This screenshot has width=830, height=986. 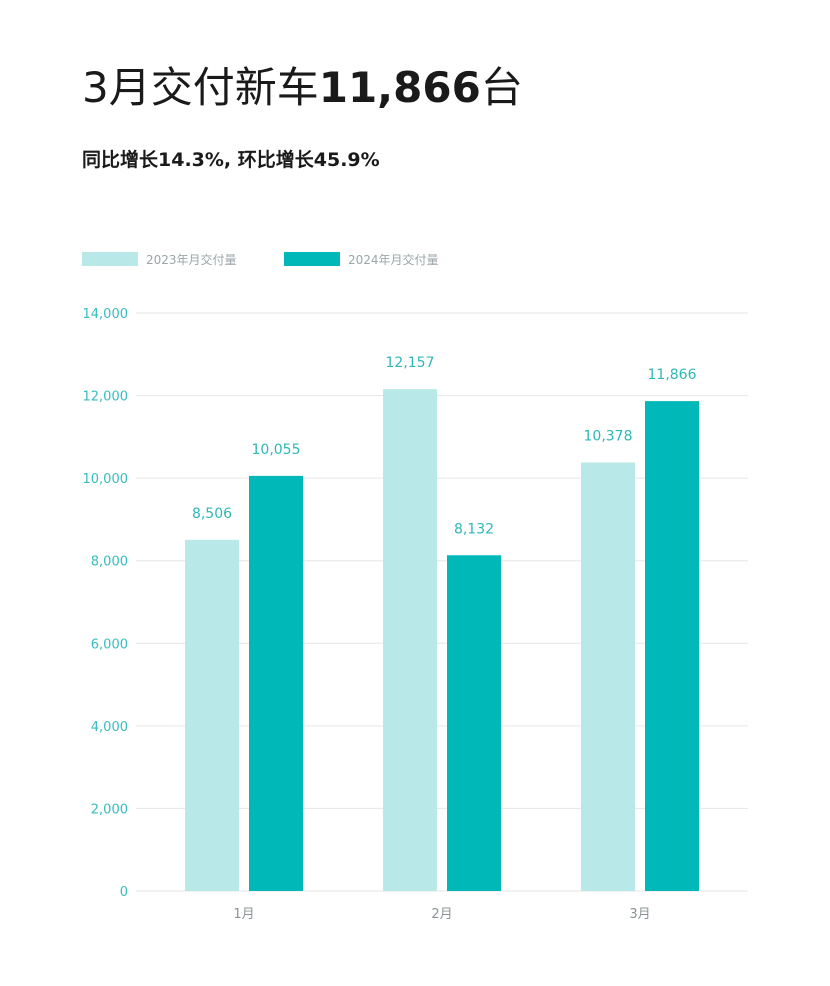 I want to click on x-tick-label: 2月, so click(x=441, y=914).